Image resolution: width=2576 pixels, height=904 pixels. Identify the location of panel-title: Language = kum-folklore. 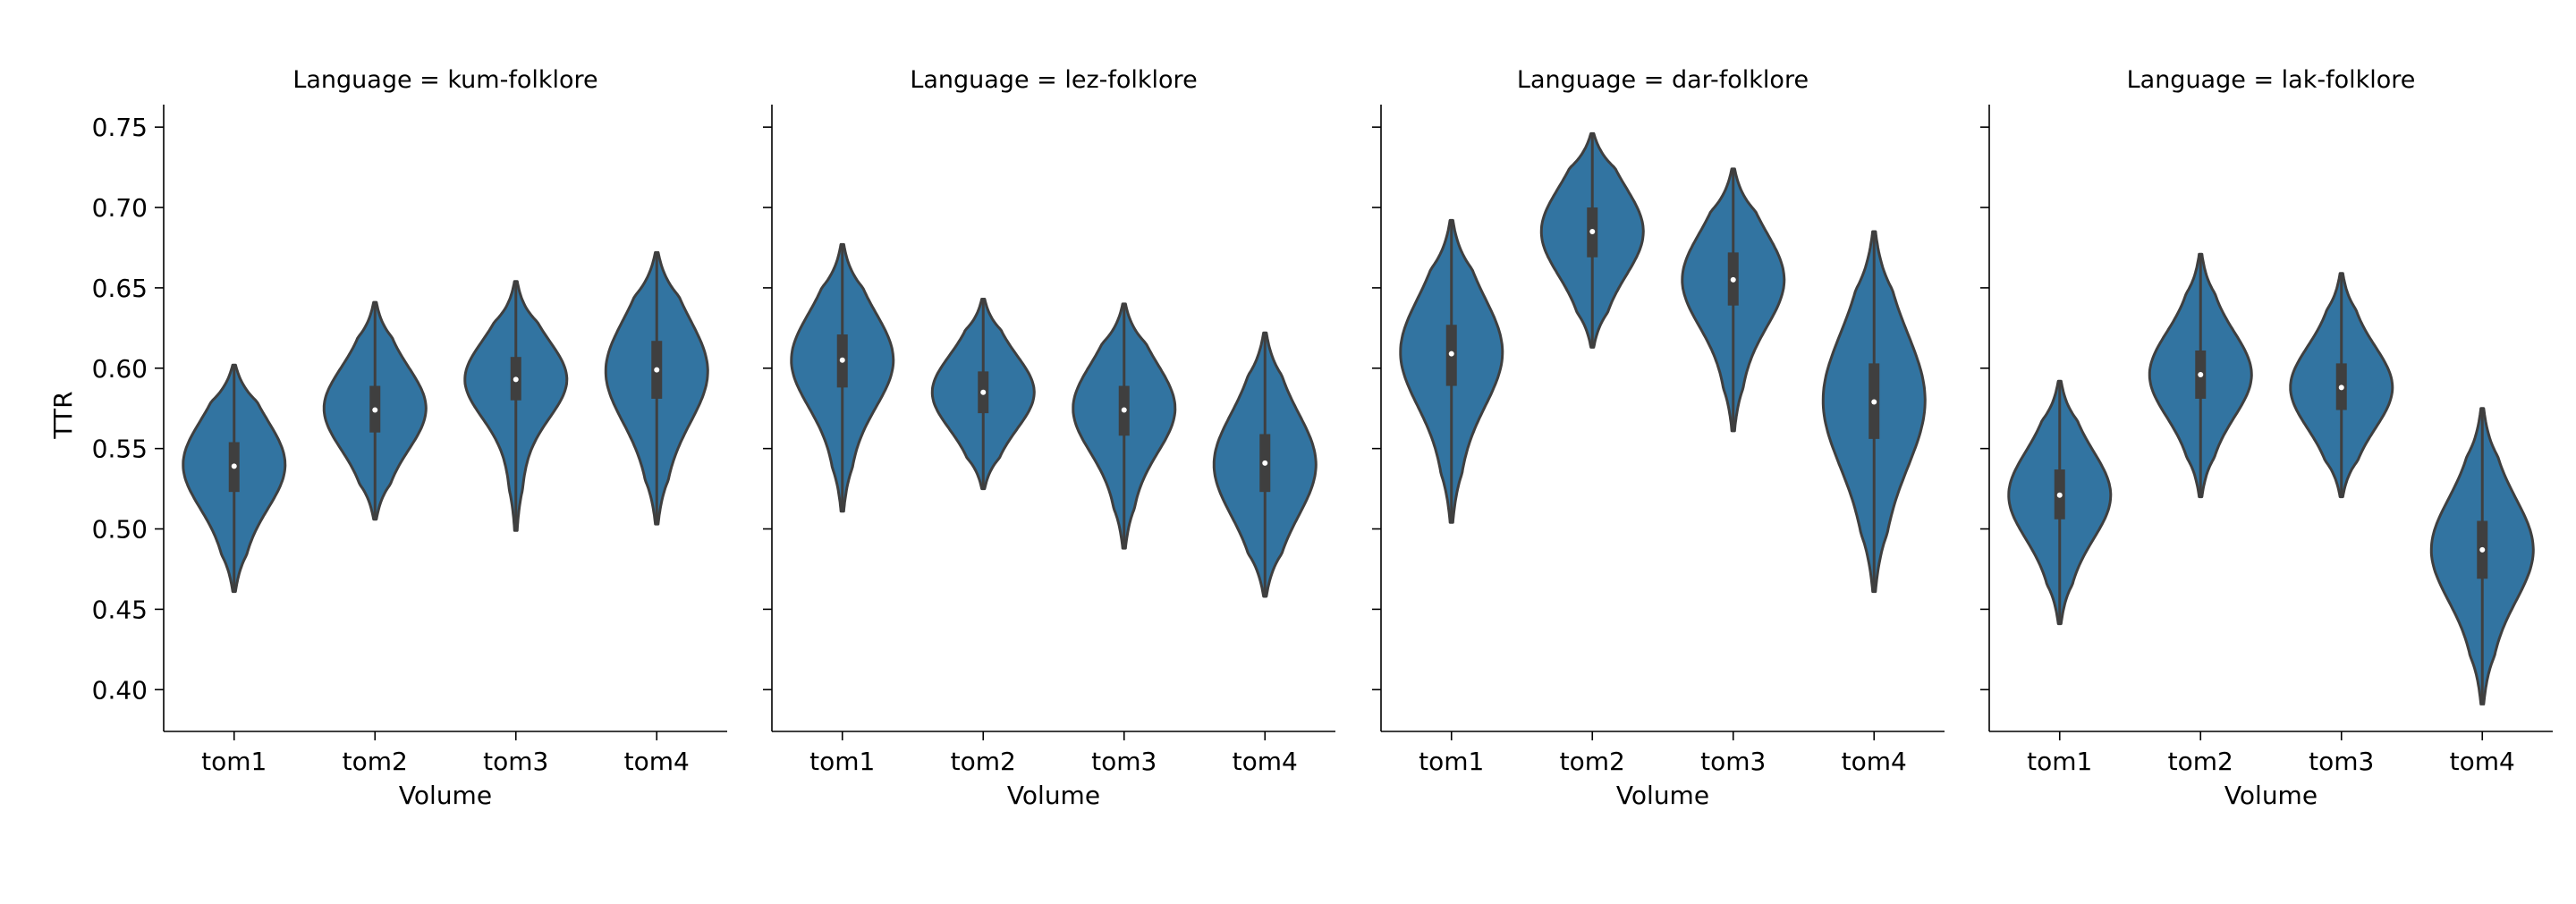
(444, 80).